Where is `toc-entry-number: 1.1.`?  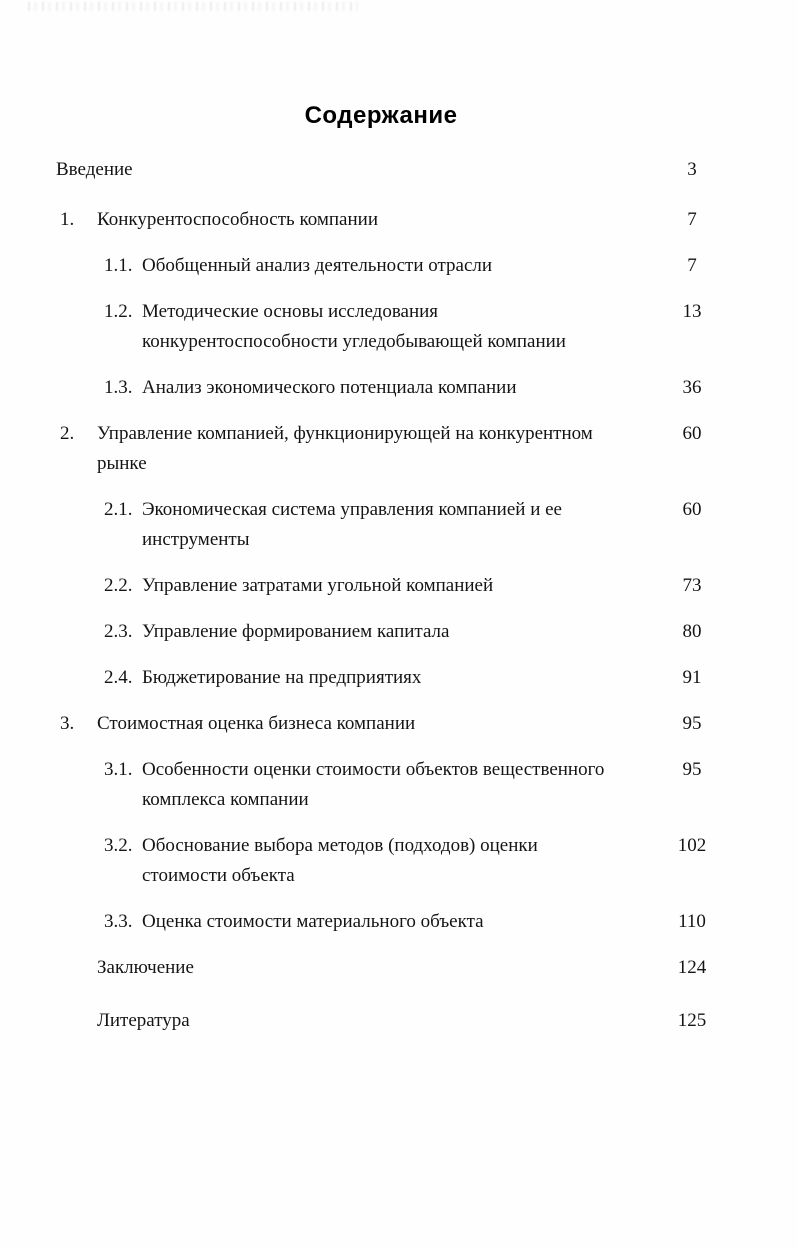 toc-entry-number: 1.1. is located at coordinates (118, 265).